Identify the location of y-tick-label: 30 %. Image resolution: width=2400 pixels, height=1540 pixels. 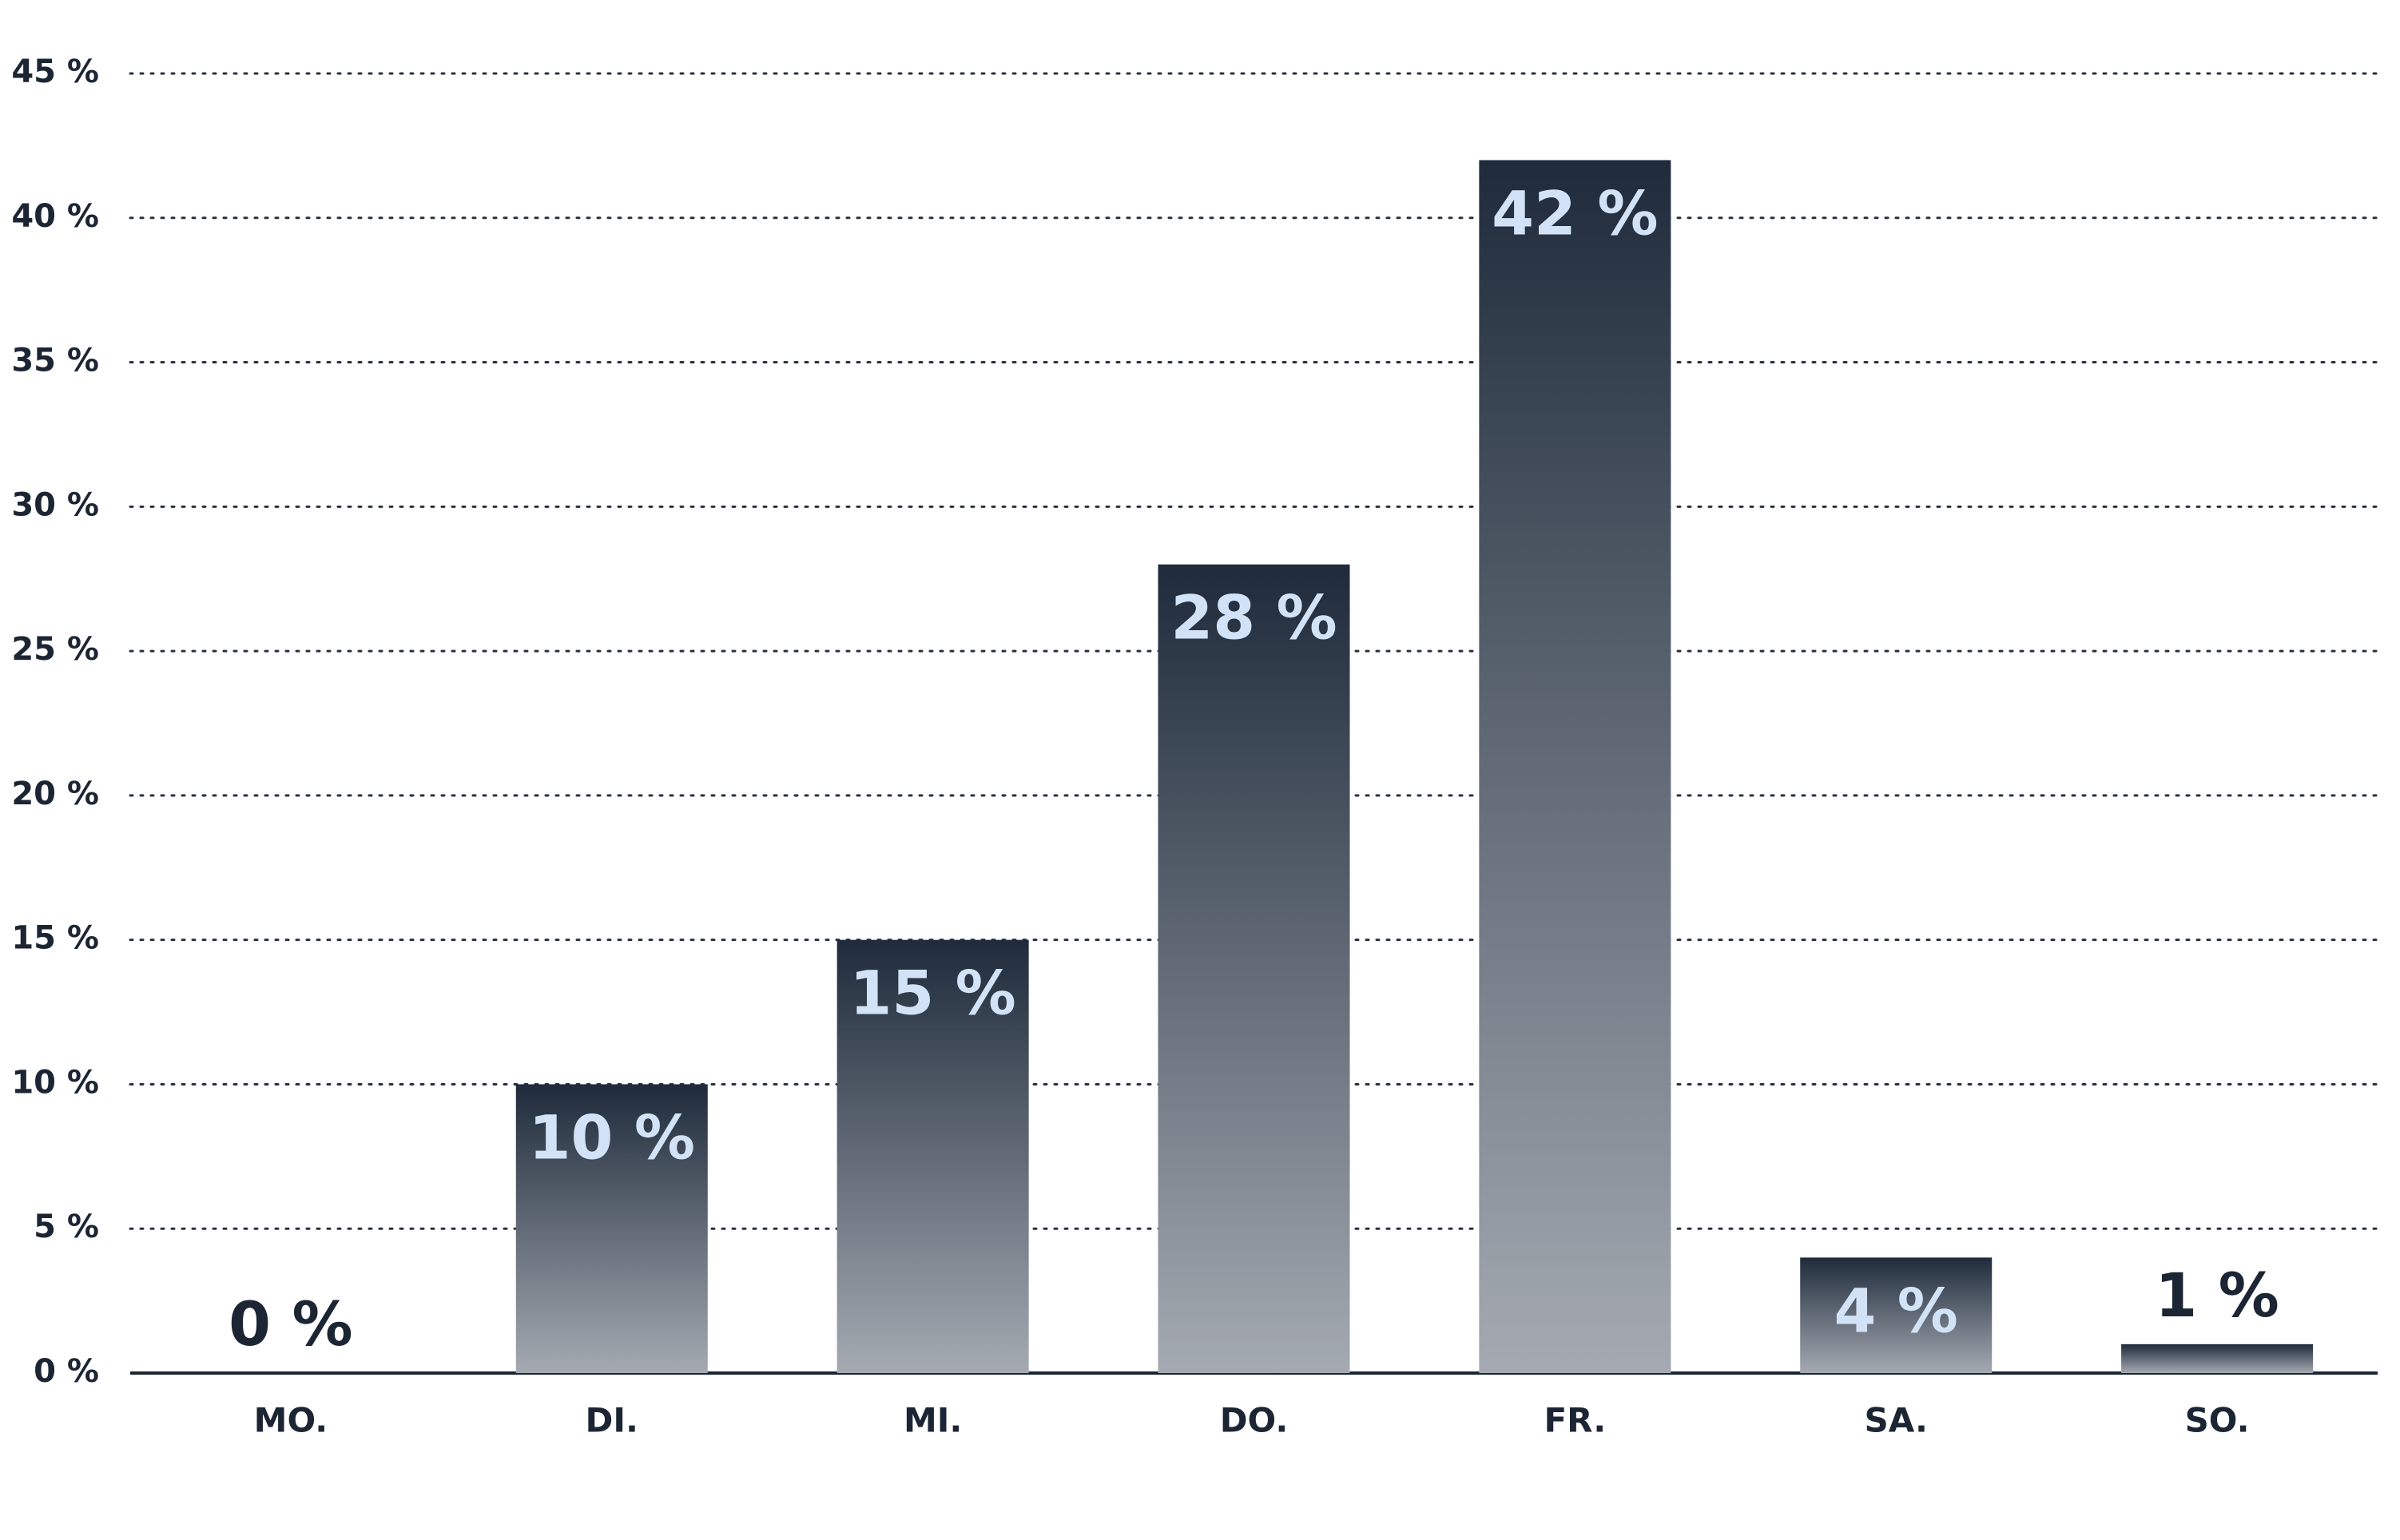
(55, 504).